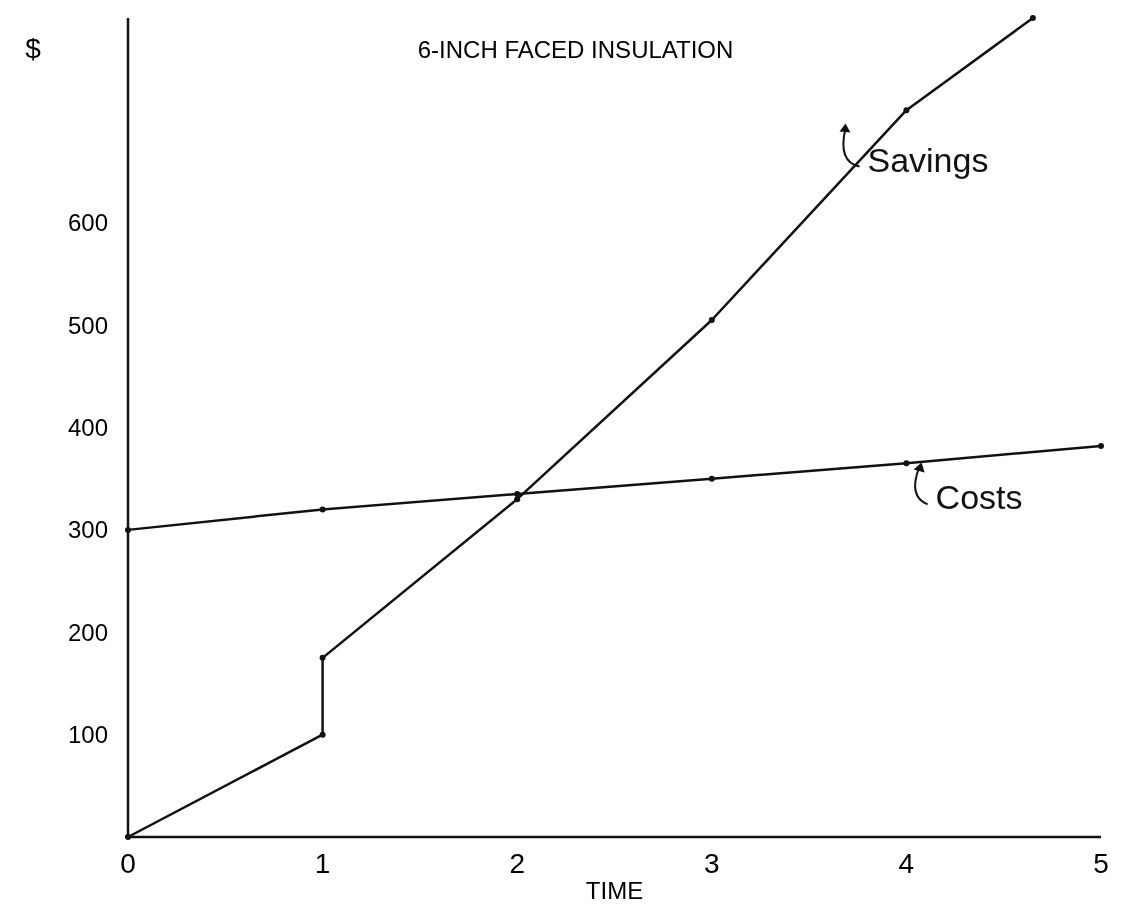 The image size is (1129, 915). Describe the element at coordinates (87, 427) in the screenshot. I see `y-tick-label: 400` at that location.